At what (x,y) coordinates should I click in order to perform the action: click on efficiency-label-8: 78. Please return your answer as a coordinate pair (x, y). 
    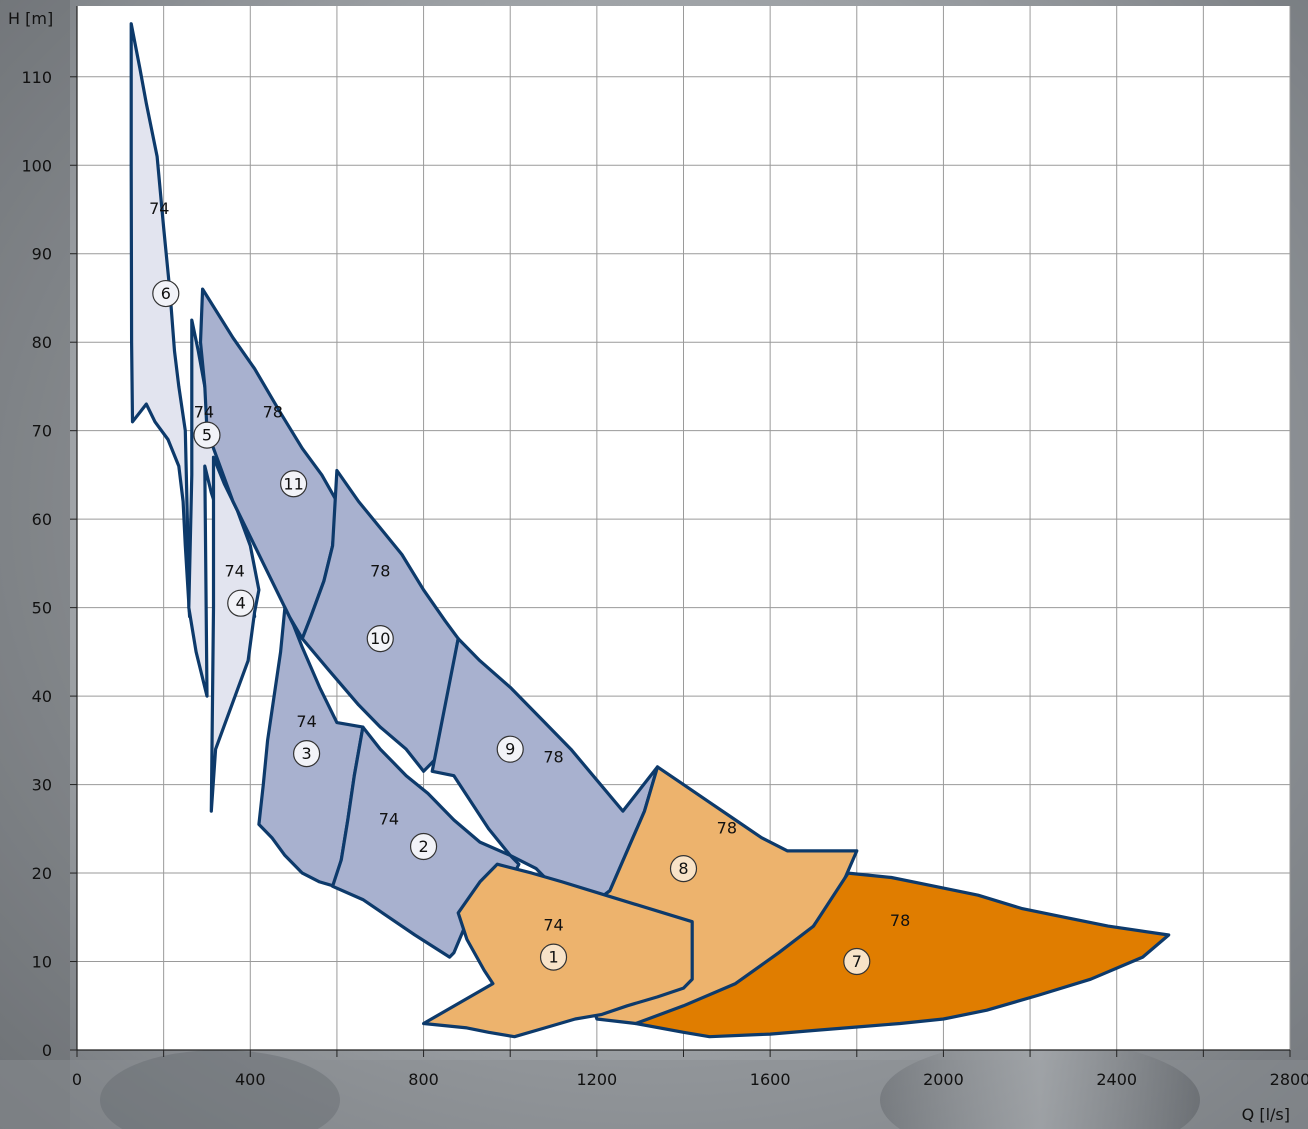
    Looking at the image, I should click on (727, 827).